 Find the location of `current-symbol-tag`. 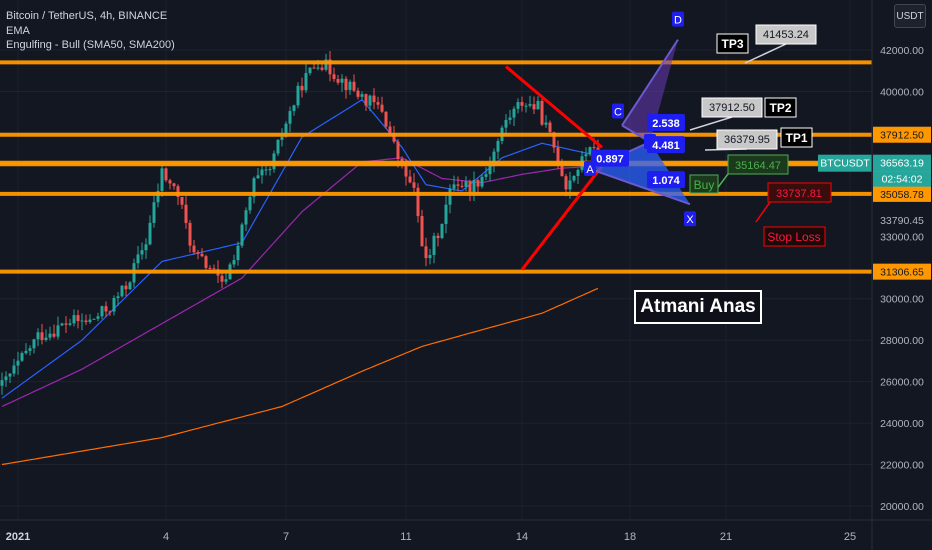

current-symbol-tag is located at coordinates (845, 163).